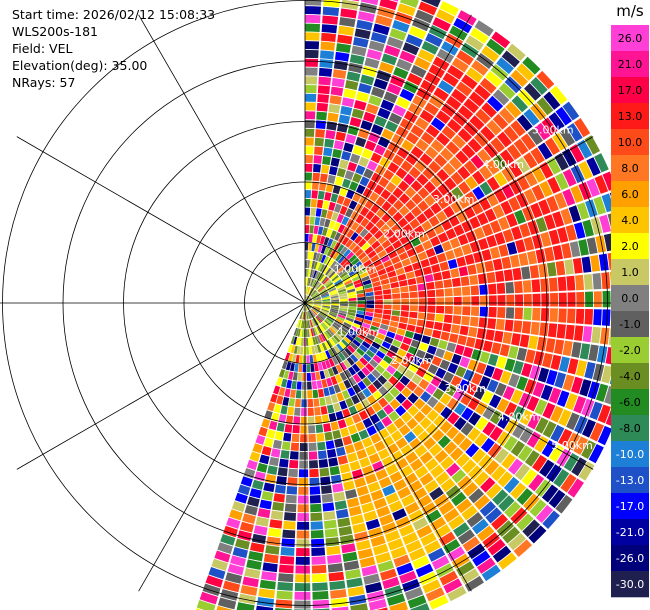 This screenshot has height=610, width=650. What do you see at coordinates (553, 130) in the screenshot?
I see `range-label: 5.00km` at bounding box center [553, 130].